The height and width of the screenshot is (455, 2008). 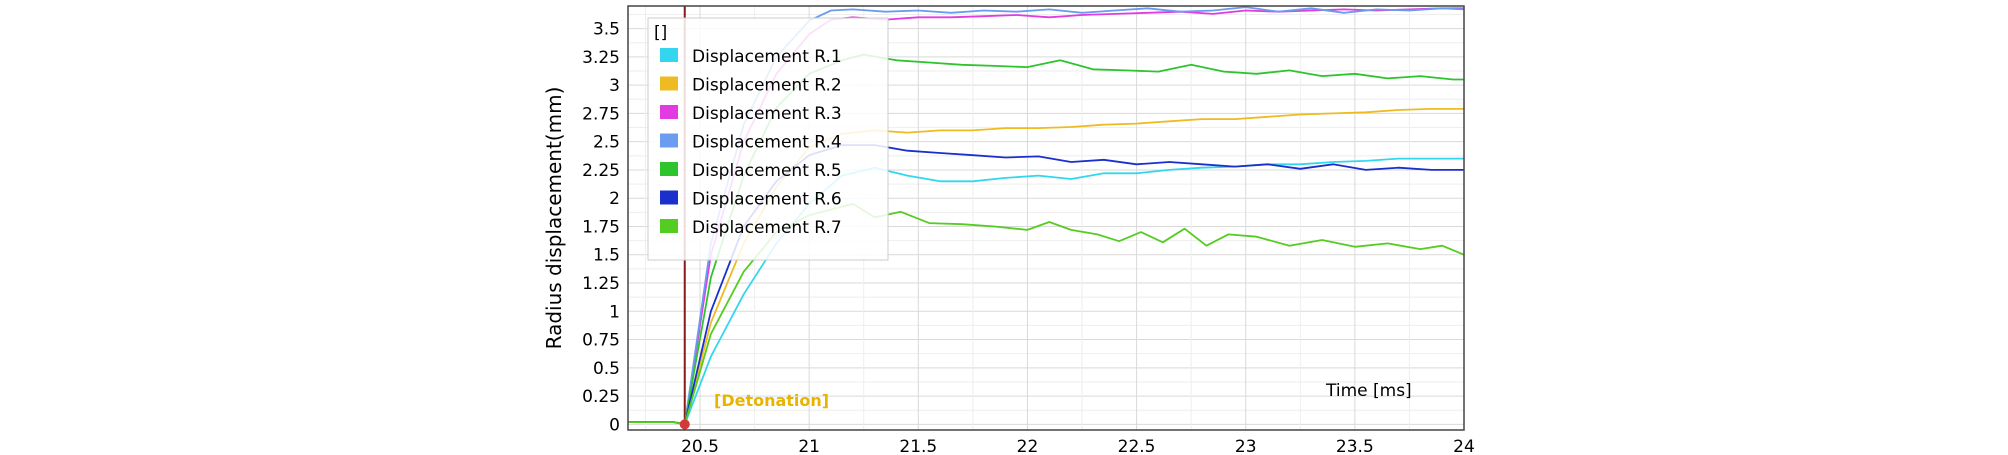 I want to click on x-tick-label: 22.5, so click(x=1137, y=446).